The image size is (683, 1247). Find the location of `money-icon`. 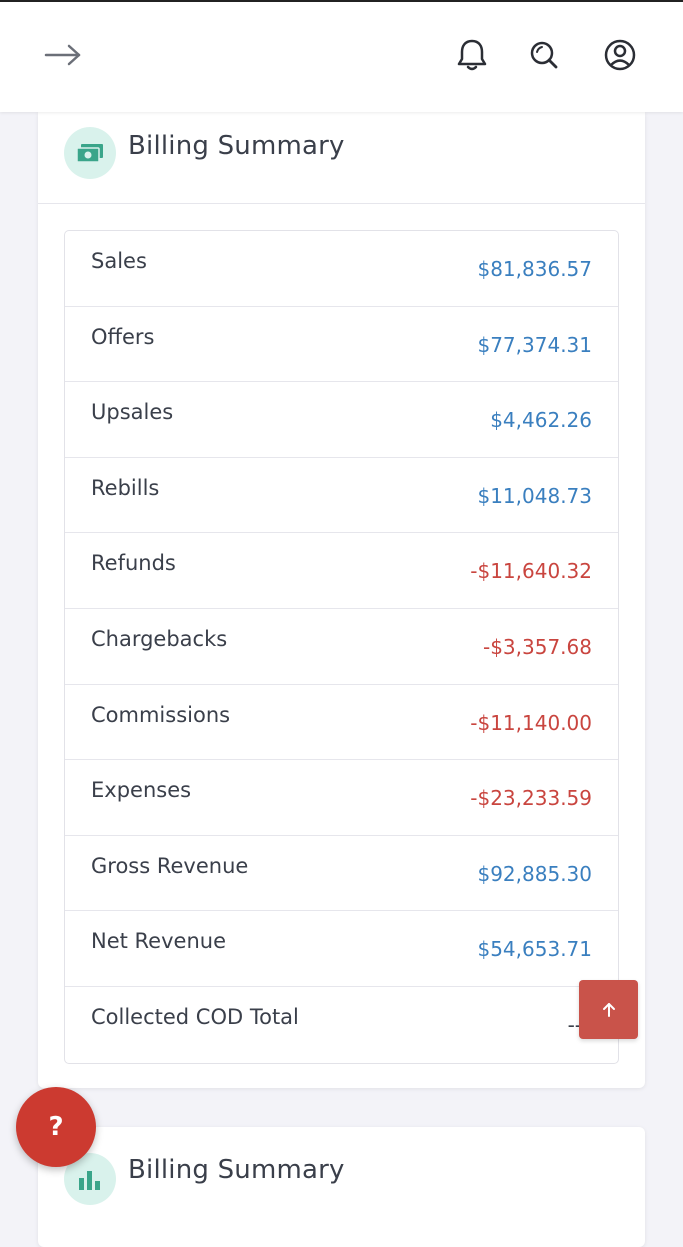

money-icon is located at coordinates (90, 153).